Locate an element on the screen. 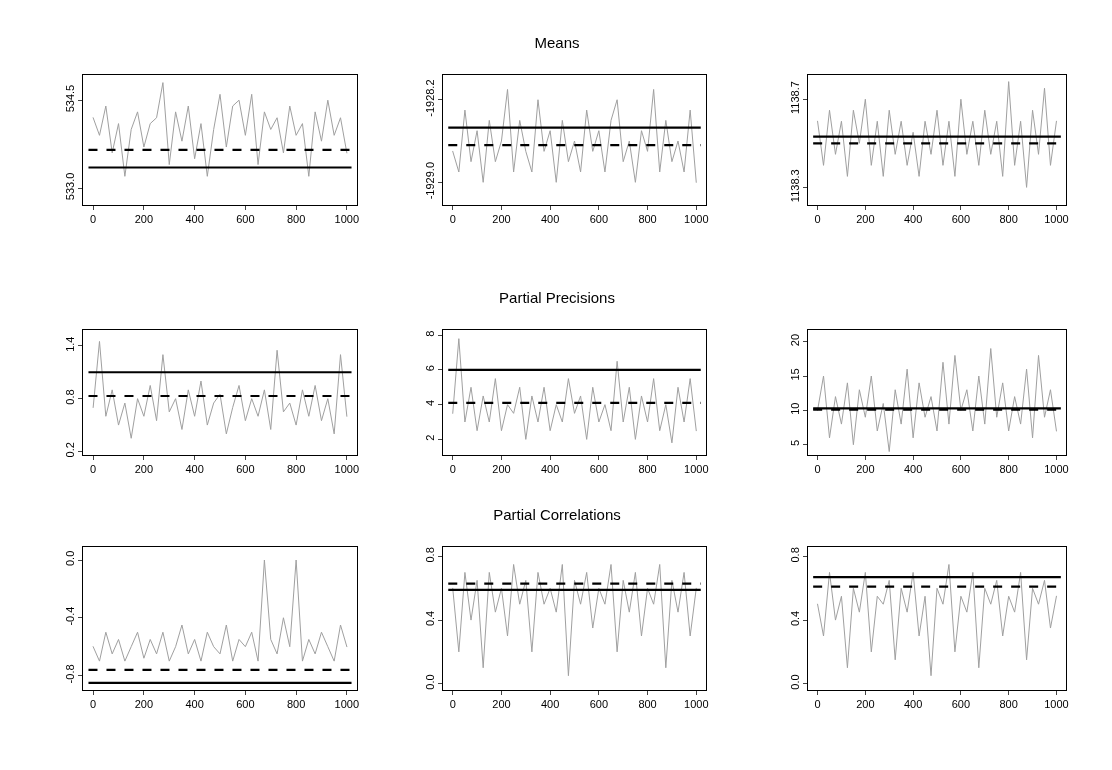  y-tick-label: 533.0 is located at coordinates (69, 186).